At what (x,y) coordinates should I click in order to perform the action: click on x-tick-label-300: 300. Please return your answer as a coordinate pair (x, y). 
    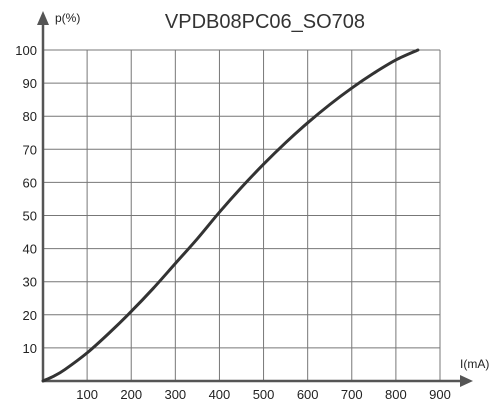
    Looking at the image, I should click on (175, 394).